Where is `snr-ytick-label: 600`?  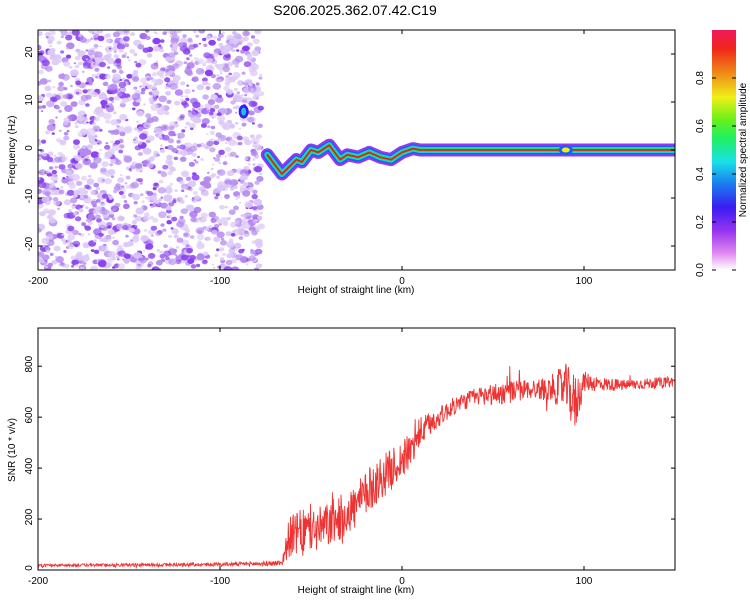
snr-ytick-label: 600 is located at coordinates (29, 414).